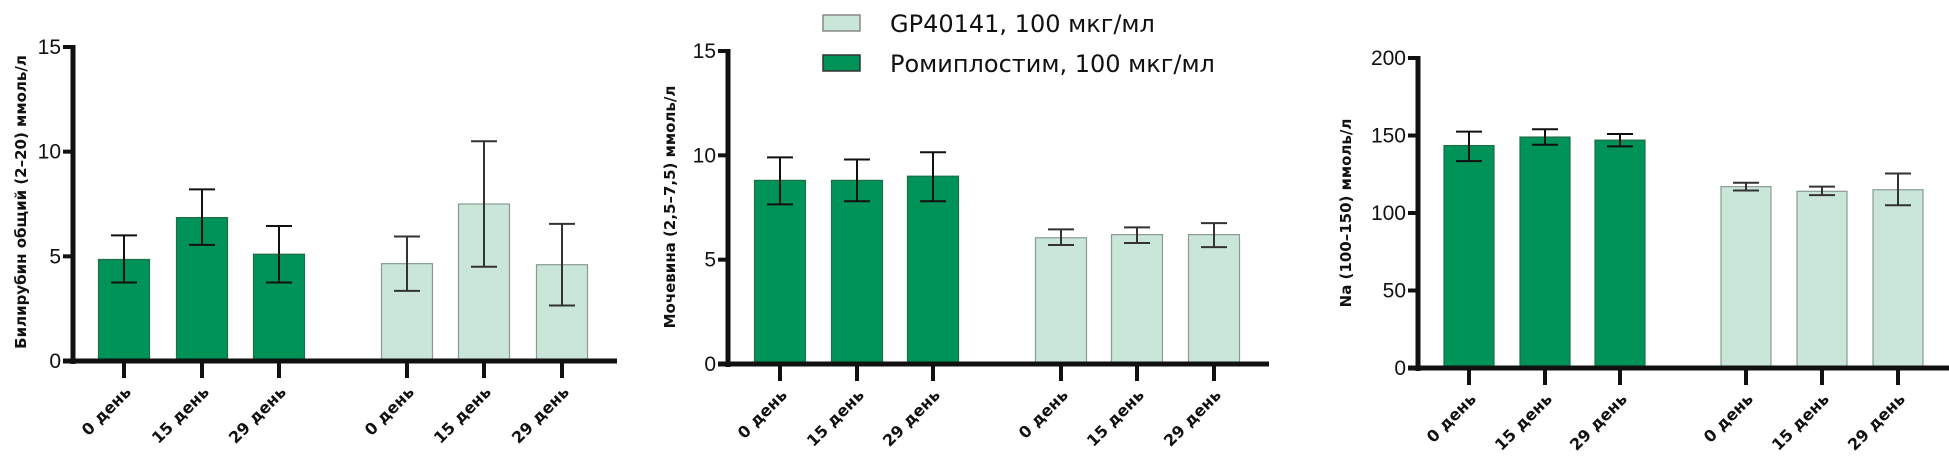 The height and width of the screenshot is (470, 1949). Describe the element at coordinates (1388, 58) in the screenshot. I see `y-tick-label: 200` at that location.